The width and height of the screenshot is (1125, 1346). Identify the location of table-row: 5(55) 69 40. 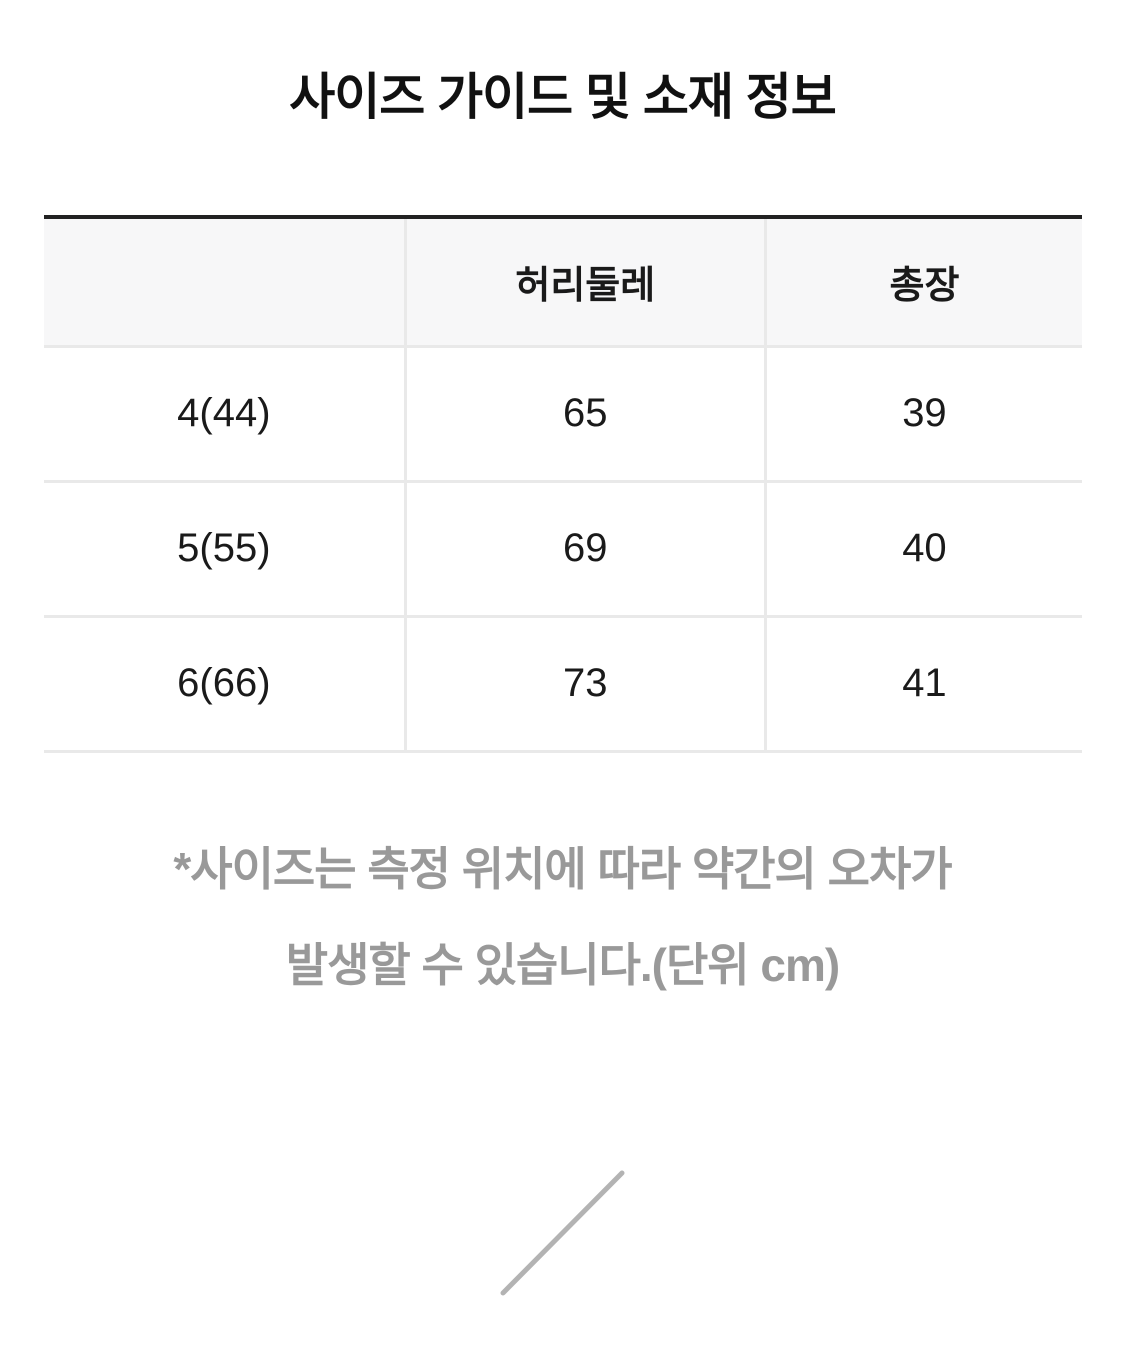
(563, 549).